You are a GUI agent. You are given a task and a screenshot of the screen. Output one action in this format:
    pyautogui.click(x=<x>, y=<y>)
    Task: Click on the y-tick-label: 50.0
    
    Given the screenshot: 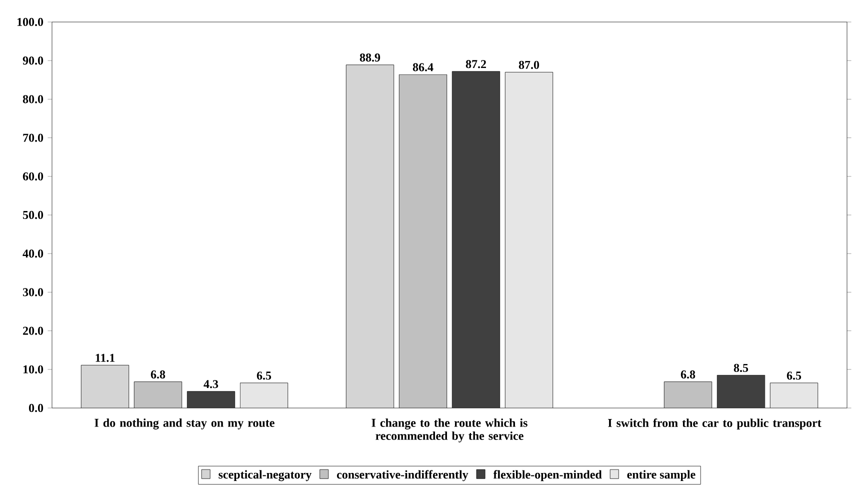 What is the action you would take?
    pyautogui.click(x=33, y=215)
    